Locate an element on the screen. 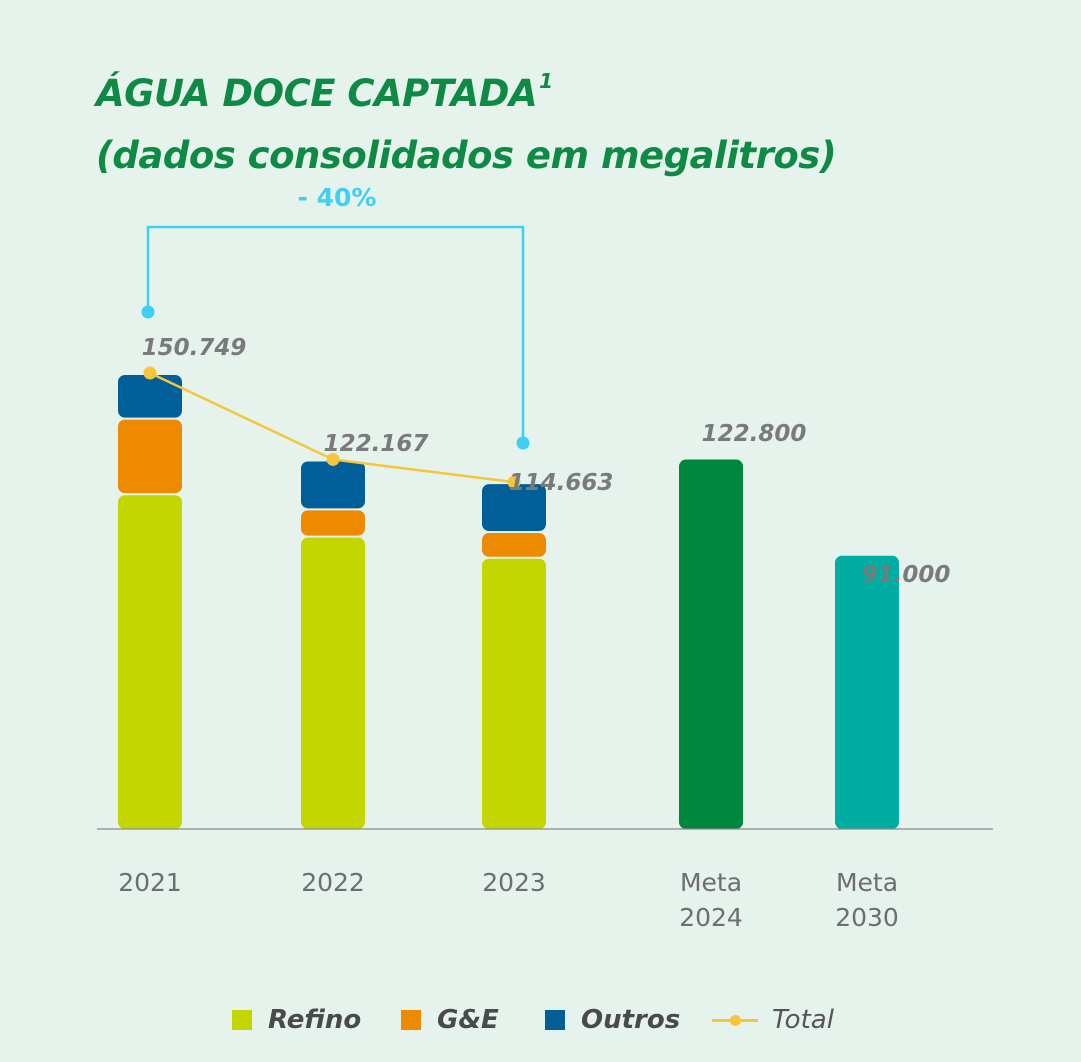  category-label-4-0: Meta is located at coordinates (867, 882).